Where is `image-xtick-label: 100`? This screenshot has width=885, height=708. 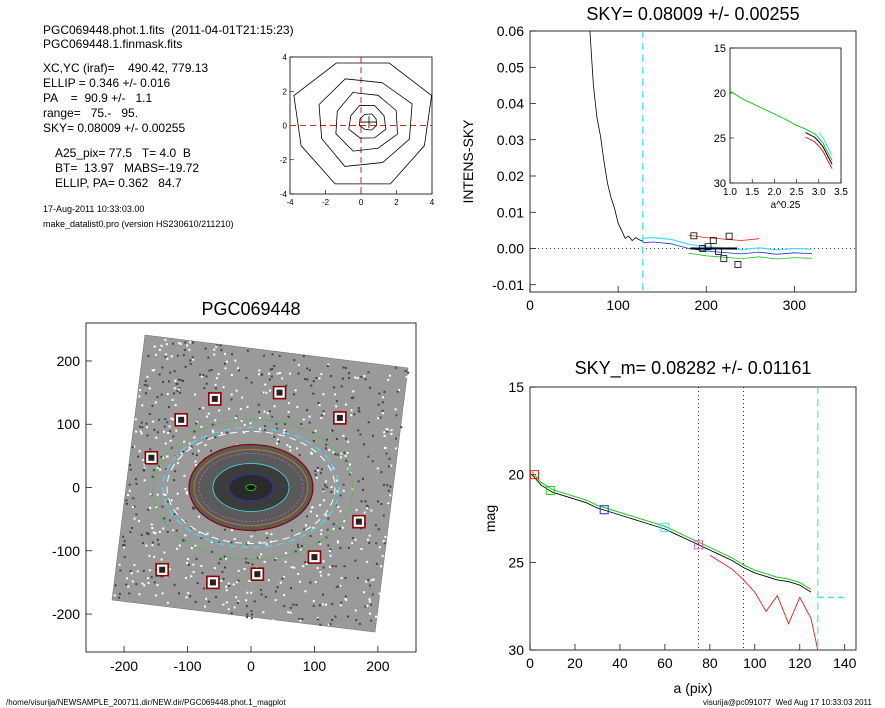
image-xtick-label: 100 is located at coordinates (315, 666).